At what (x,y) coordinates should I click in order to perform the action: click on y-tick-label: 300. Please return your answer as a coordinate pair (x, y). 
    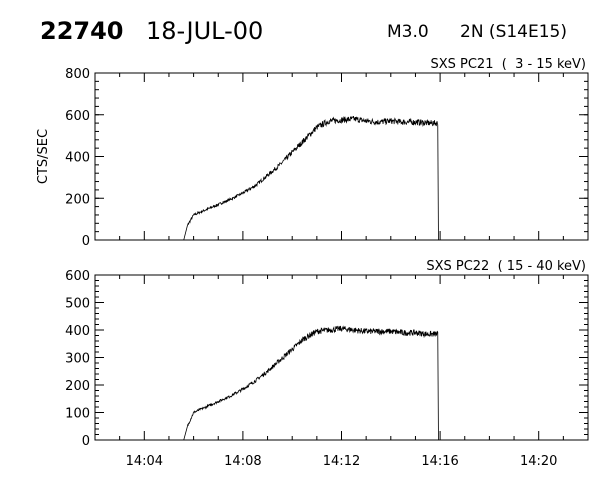
    Looking at the image, I should click on (77, 359).